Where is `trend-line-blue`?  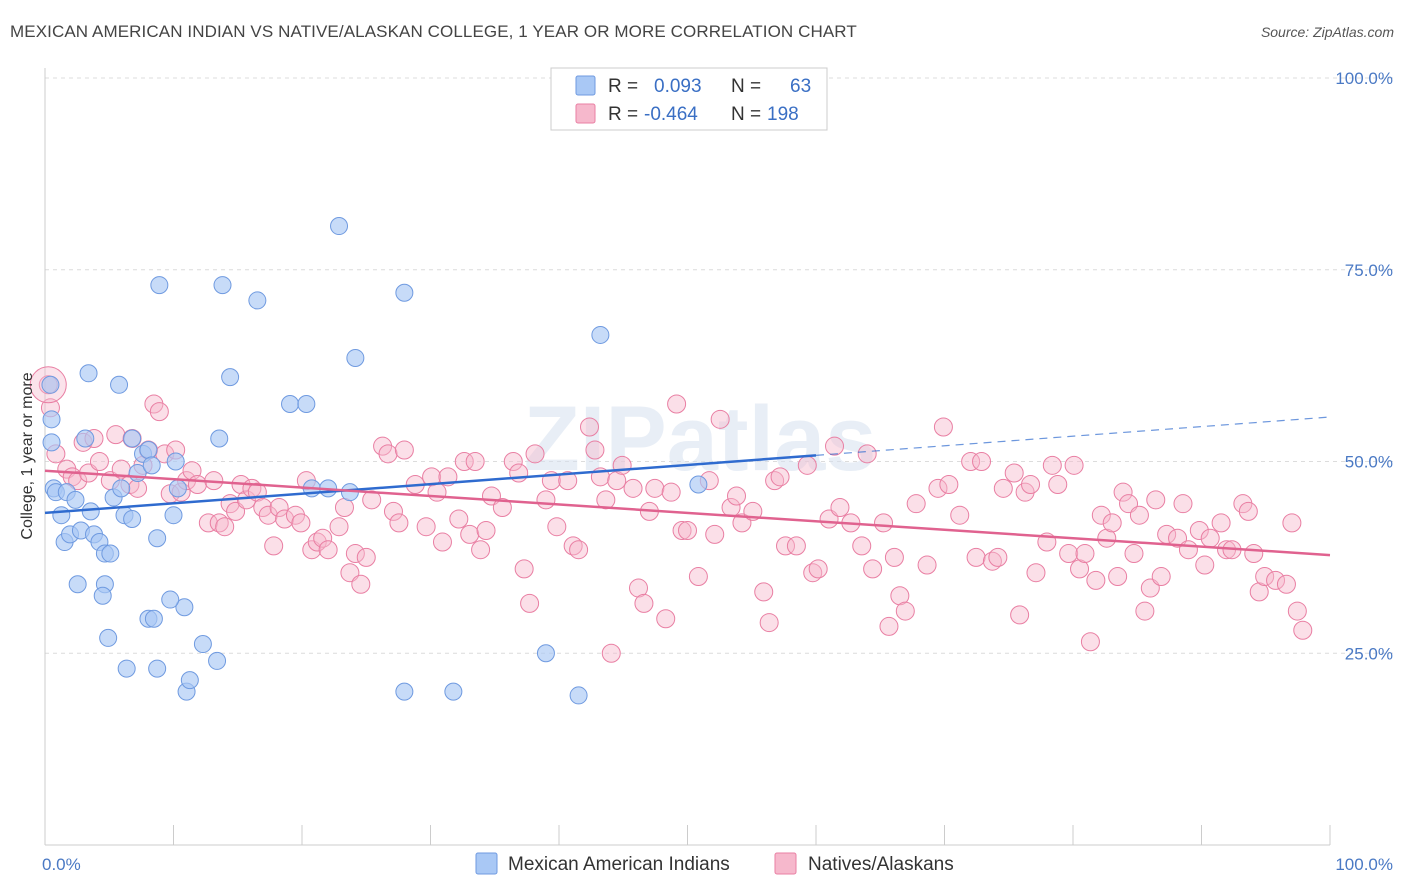
trend-line-blue is located at coordinates (430, 484).